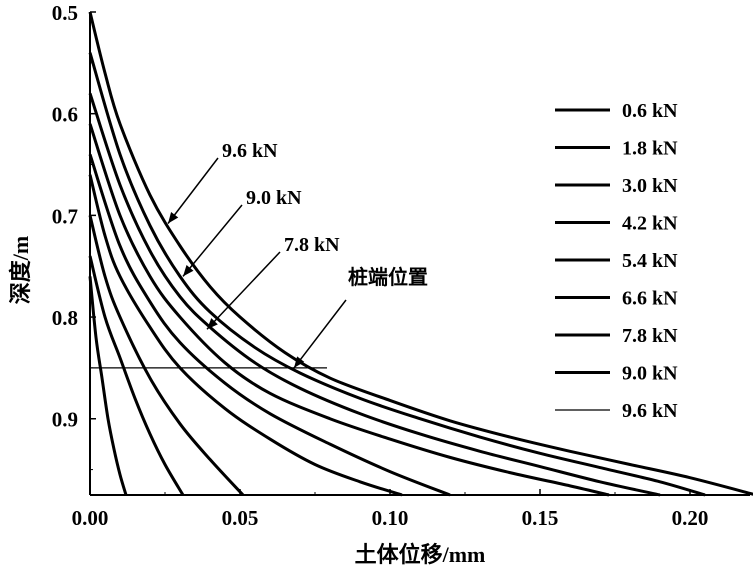 This screenshot has width=753, height=572. I want to click on legend-label: 4.2 kN, so click(650, 224).